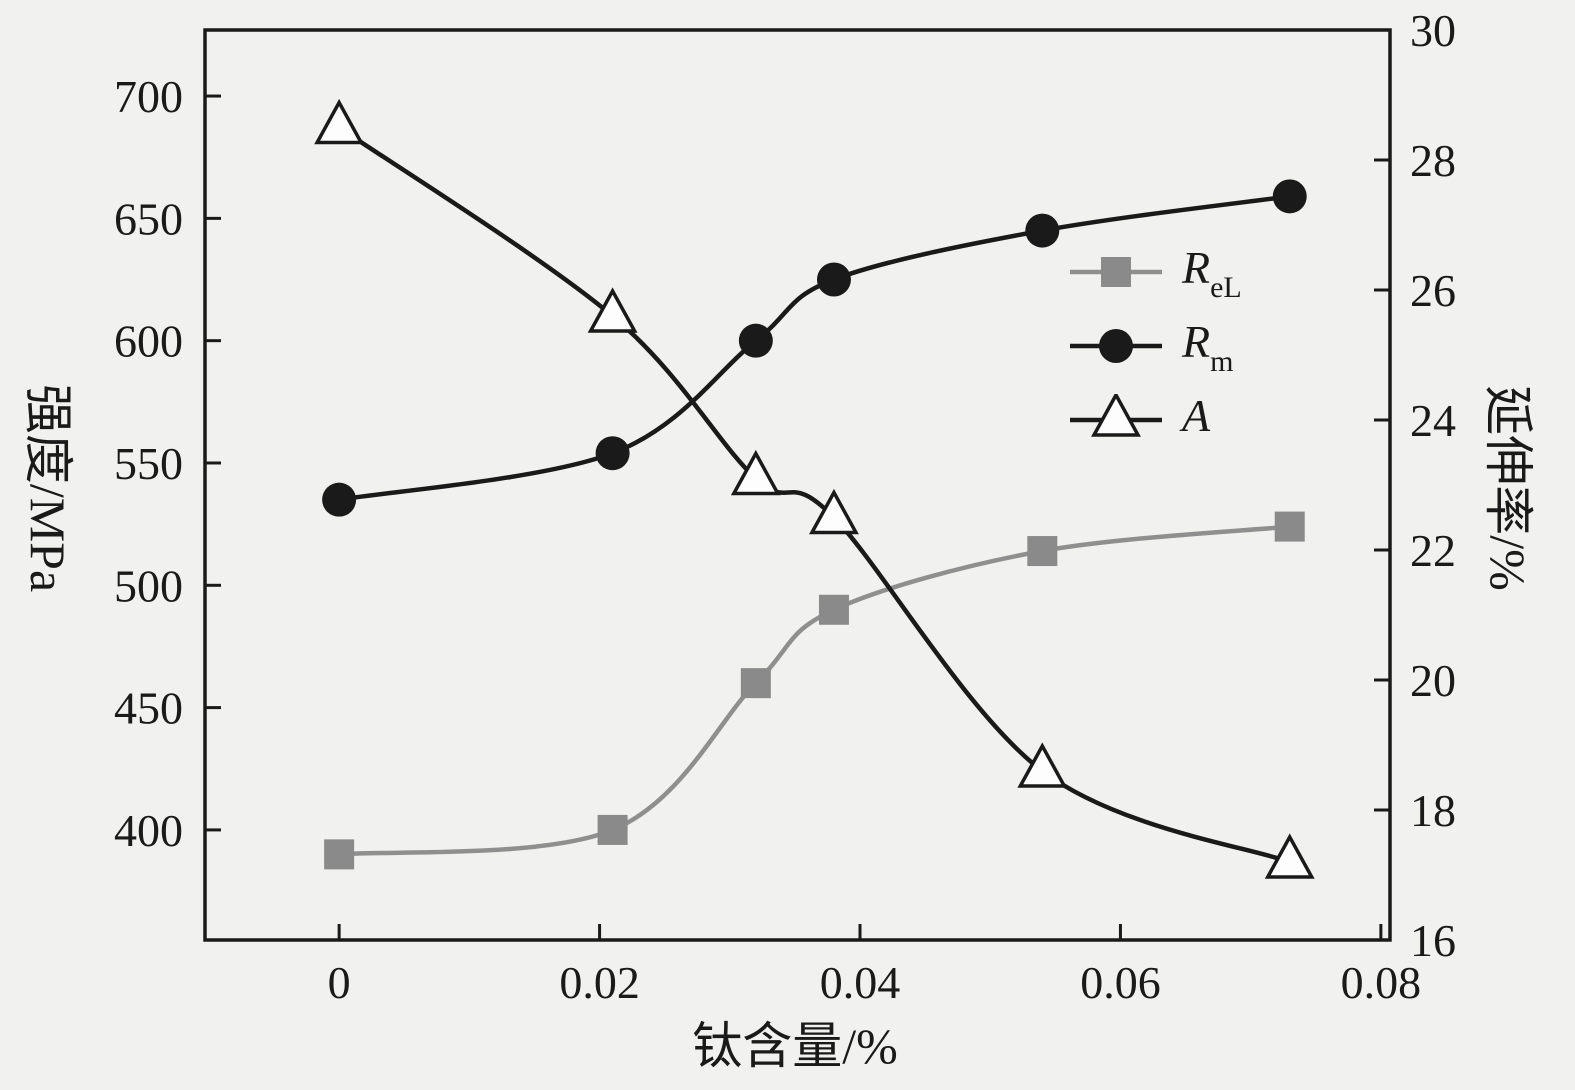  What do you see at coordinates (1212, 273) in the screenshot?
I see `legend-label-rel: ReL` at bounding box center [1212, 273].